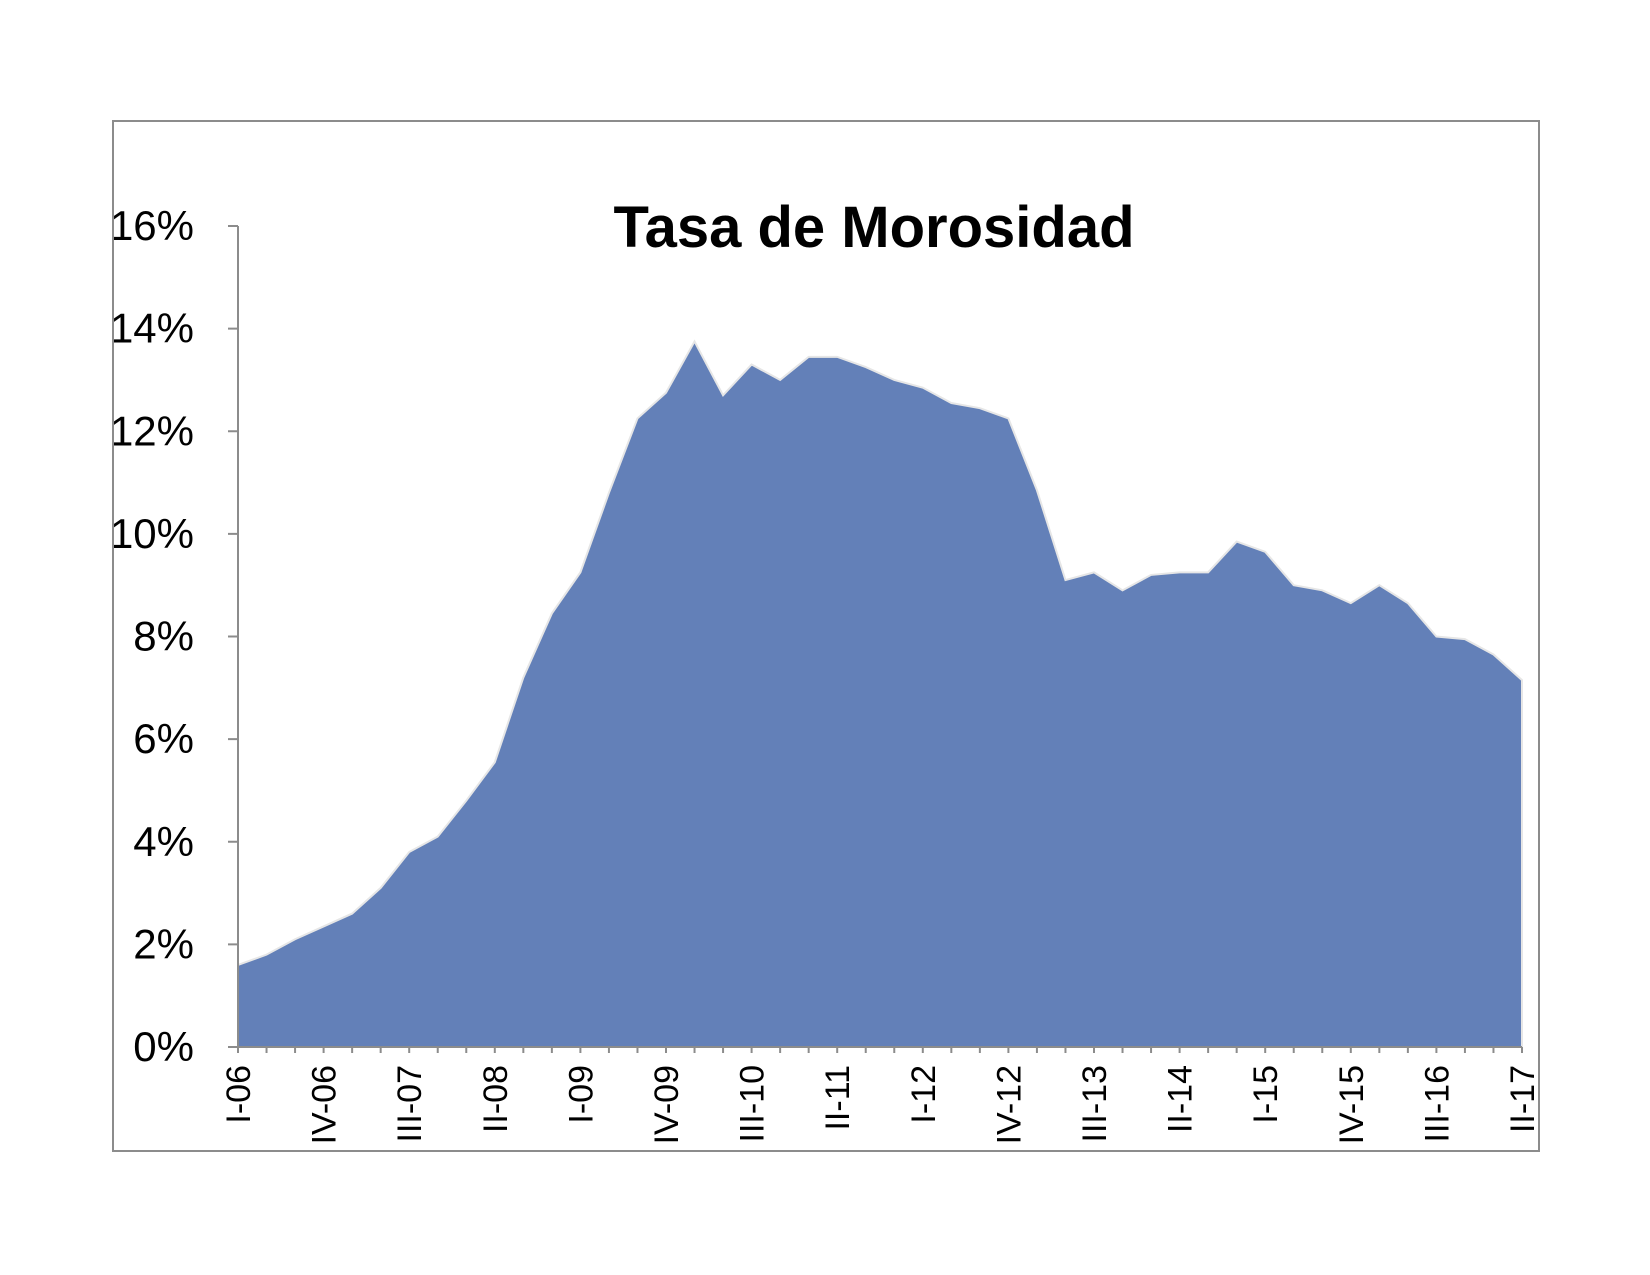 The height and width of the screenshot is (1275, 1650). Describe the element at coordinates (838, 1098) in the screenshot. I see `x-tick-label: II-11` at that location.